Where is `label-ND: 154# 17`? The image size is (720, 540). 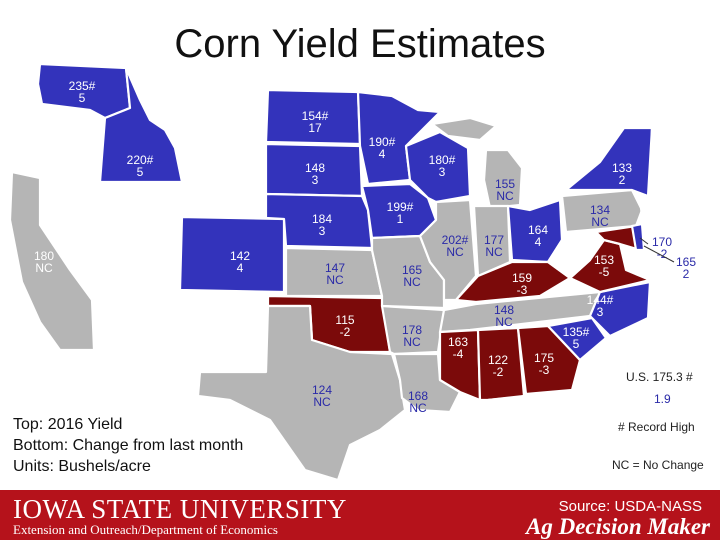
label-ND: 154# 17 is located at coordinates (315, 122).